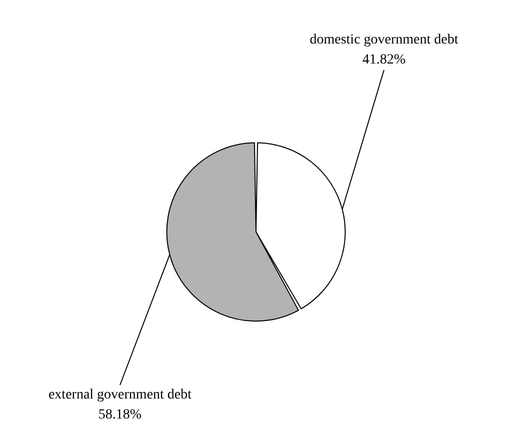 This screenshot has height=446, width=512. Describe the element at coordinates (120, 395) in the screenshot. I see `slice-label: external government debt` at that location.